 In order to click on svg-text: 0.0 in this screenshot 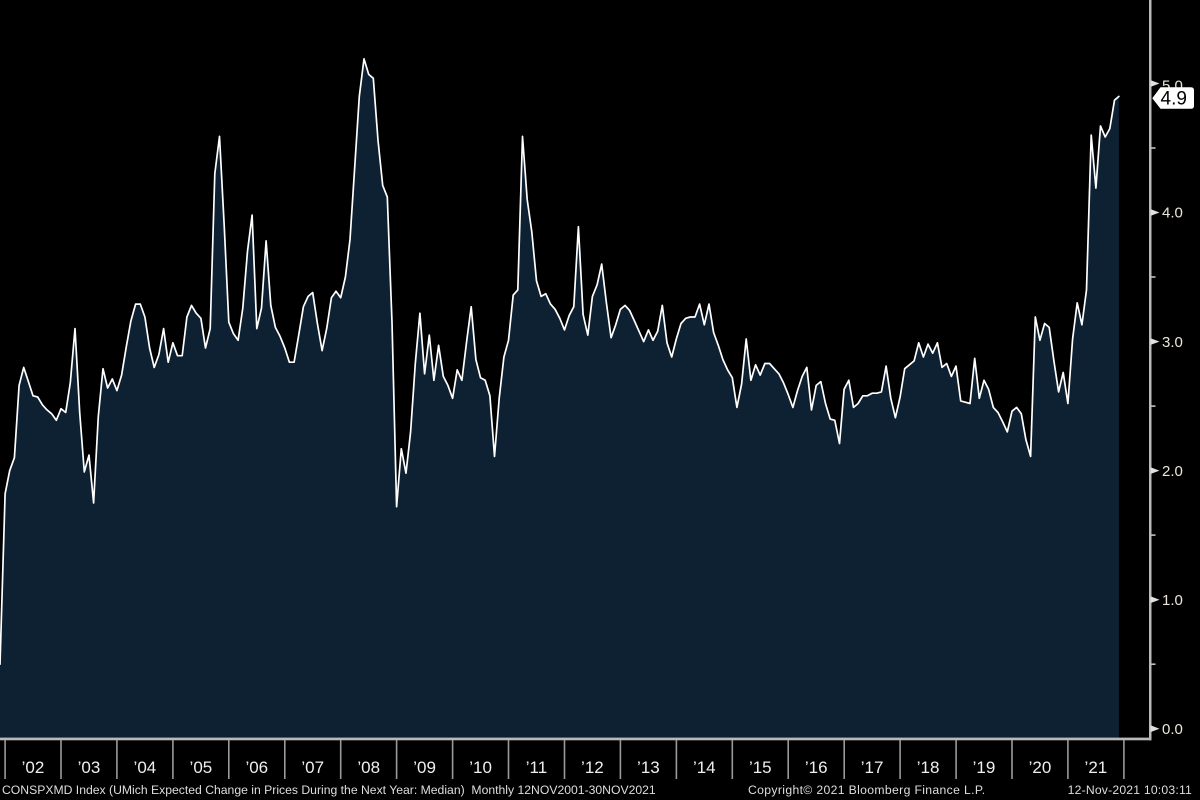, I will do `click(1172, 729)`.